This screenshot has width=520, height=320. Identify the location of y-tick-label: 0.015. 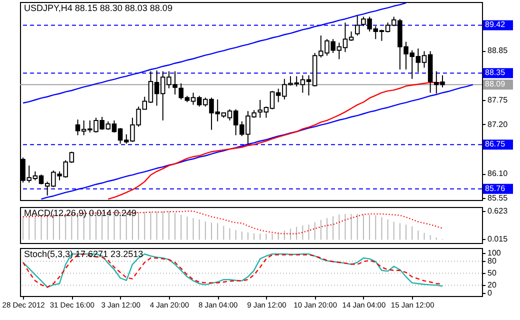
(498, 239).